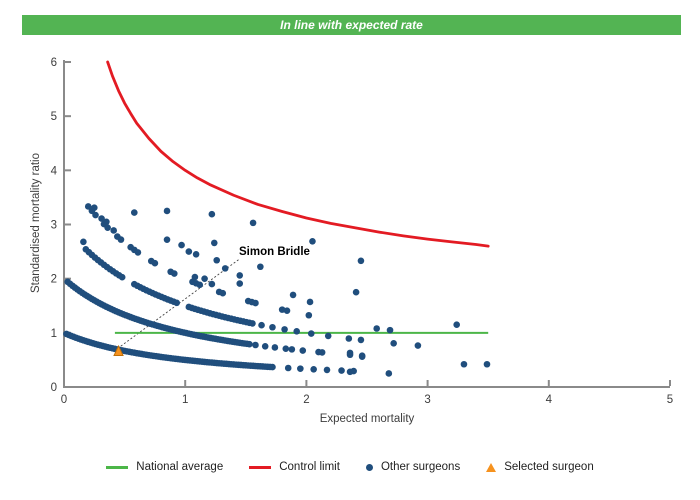 Image resolution: width=700 pixels, height=500 pixels. I want to click on other-surgeons-dot-icon, so click(369, 467).